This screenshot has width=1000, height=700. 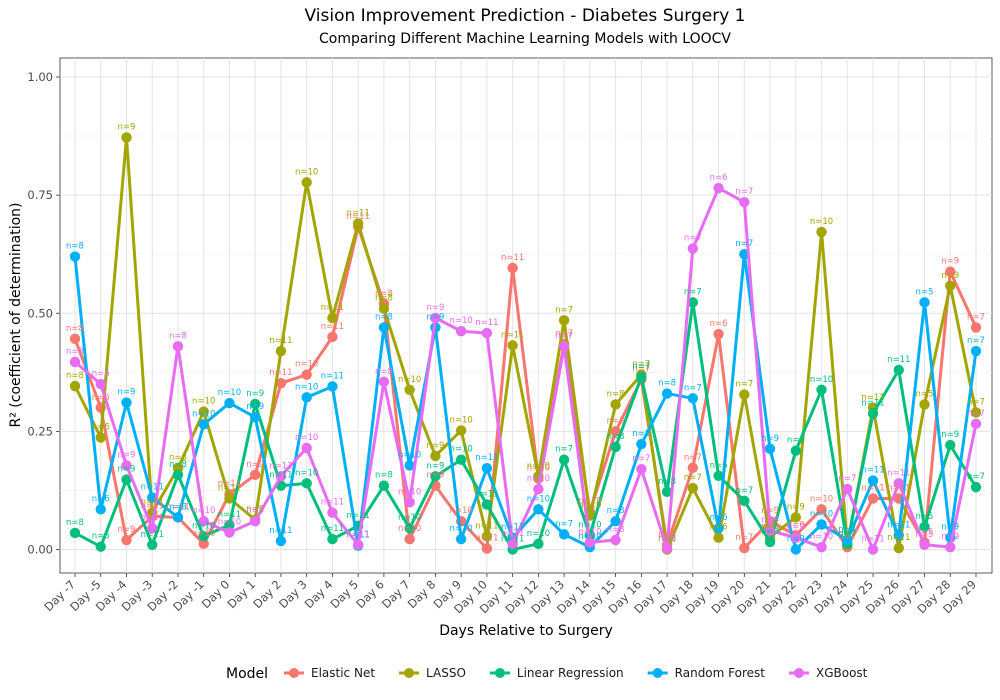 What do you see at coordinates (294, 673) in the screenshot?
I see `legend-key-point` at bounding box center [294, 673].